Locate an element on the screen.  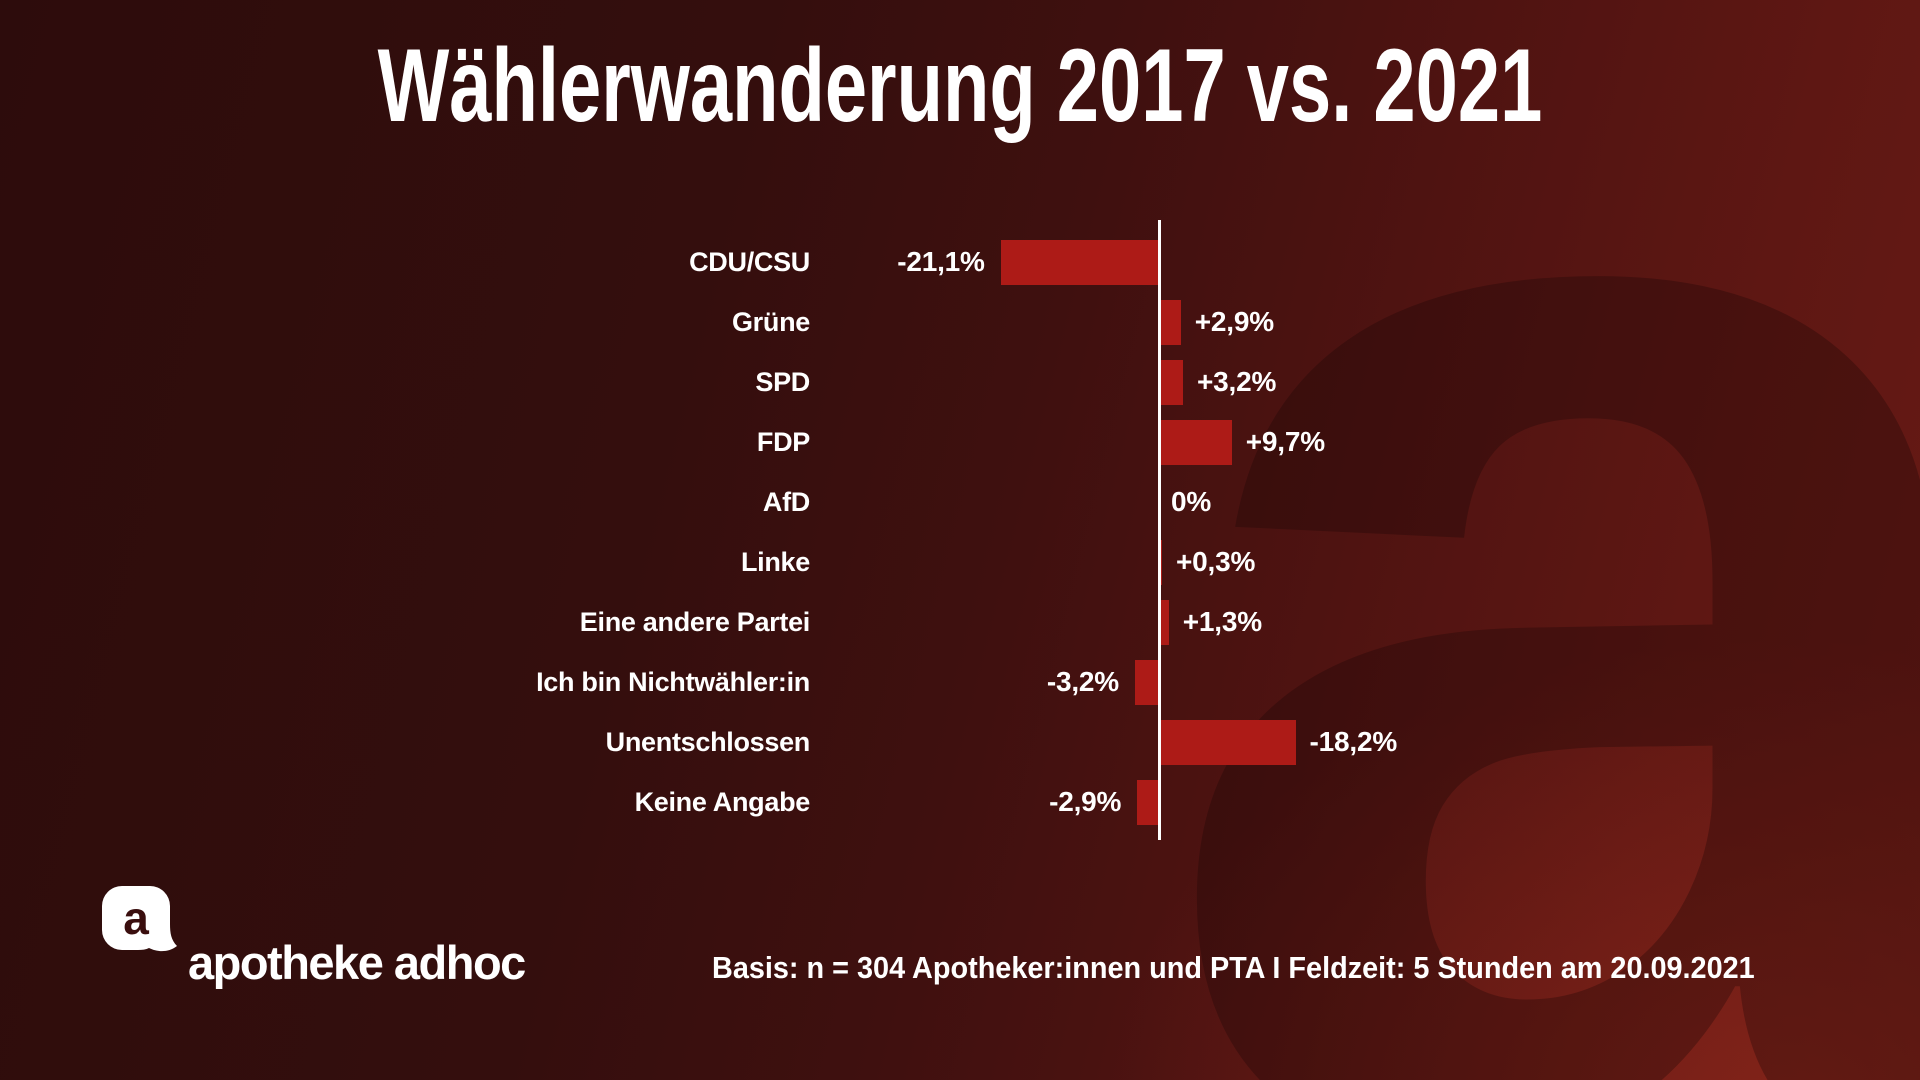
value-label: +2,9% is located at coordinates (1234, 321).